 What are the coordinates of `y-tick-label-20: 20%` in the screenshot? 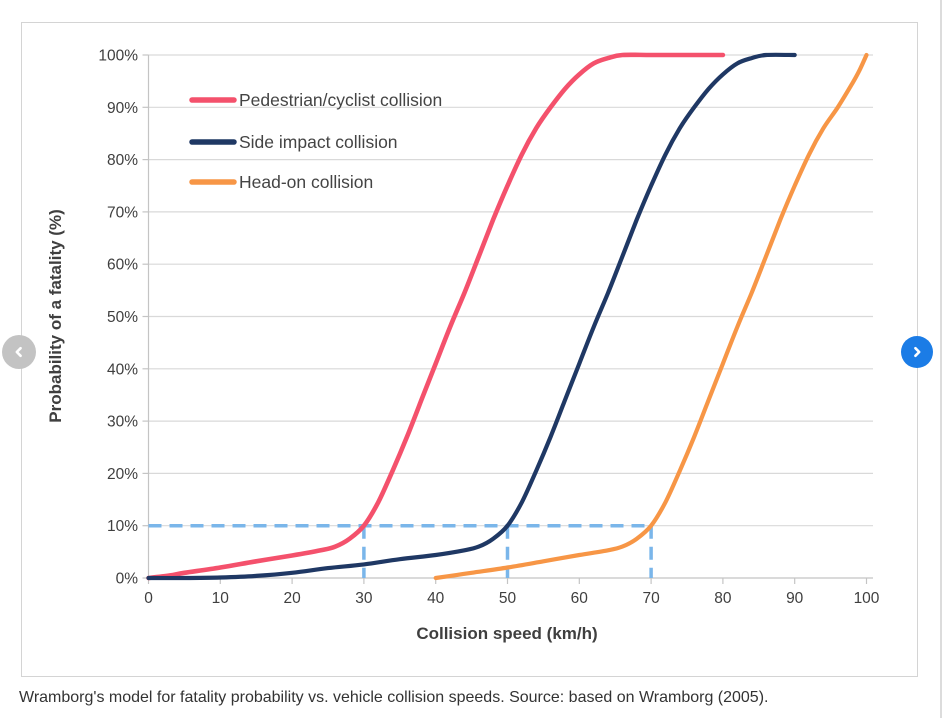 It's located at (122, 474).